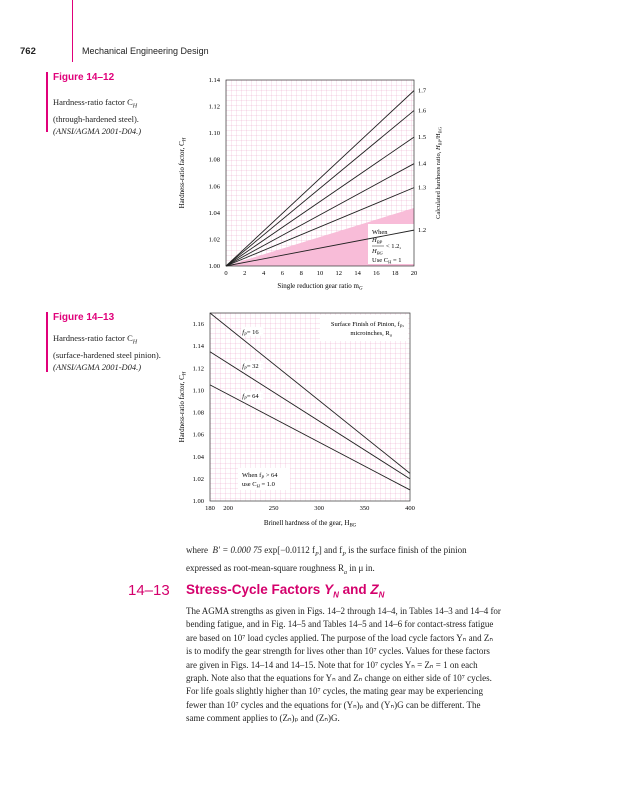  I want to click on note-line1: When fP > 64, so click(260, 476).